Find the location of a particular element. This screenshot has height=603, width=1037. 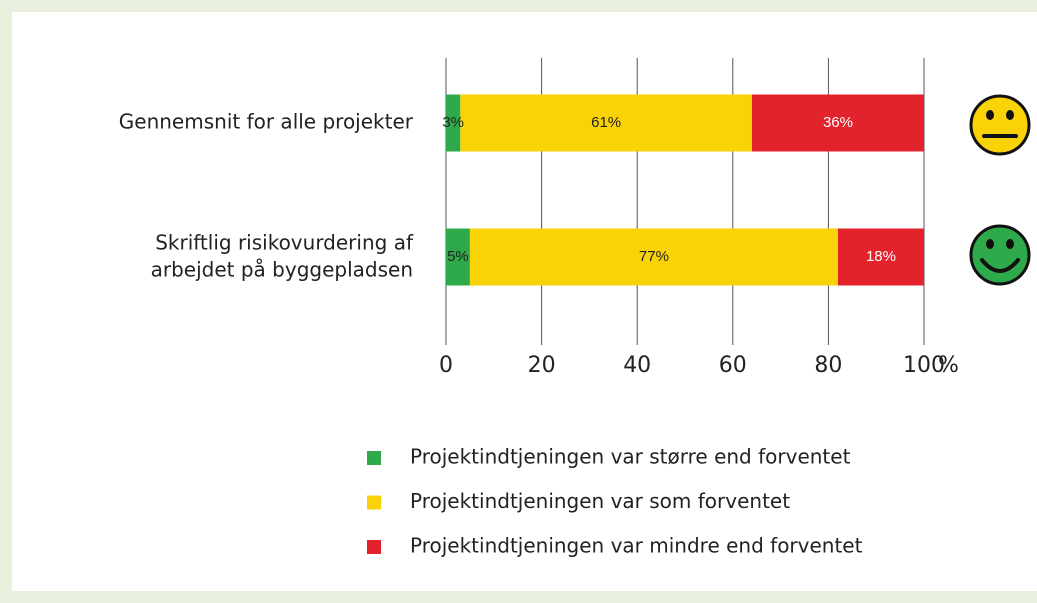

x-tick-label: 20 is located at coordinates (542, 365).